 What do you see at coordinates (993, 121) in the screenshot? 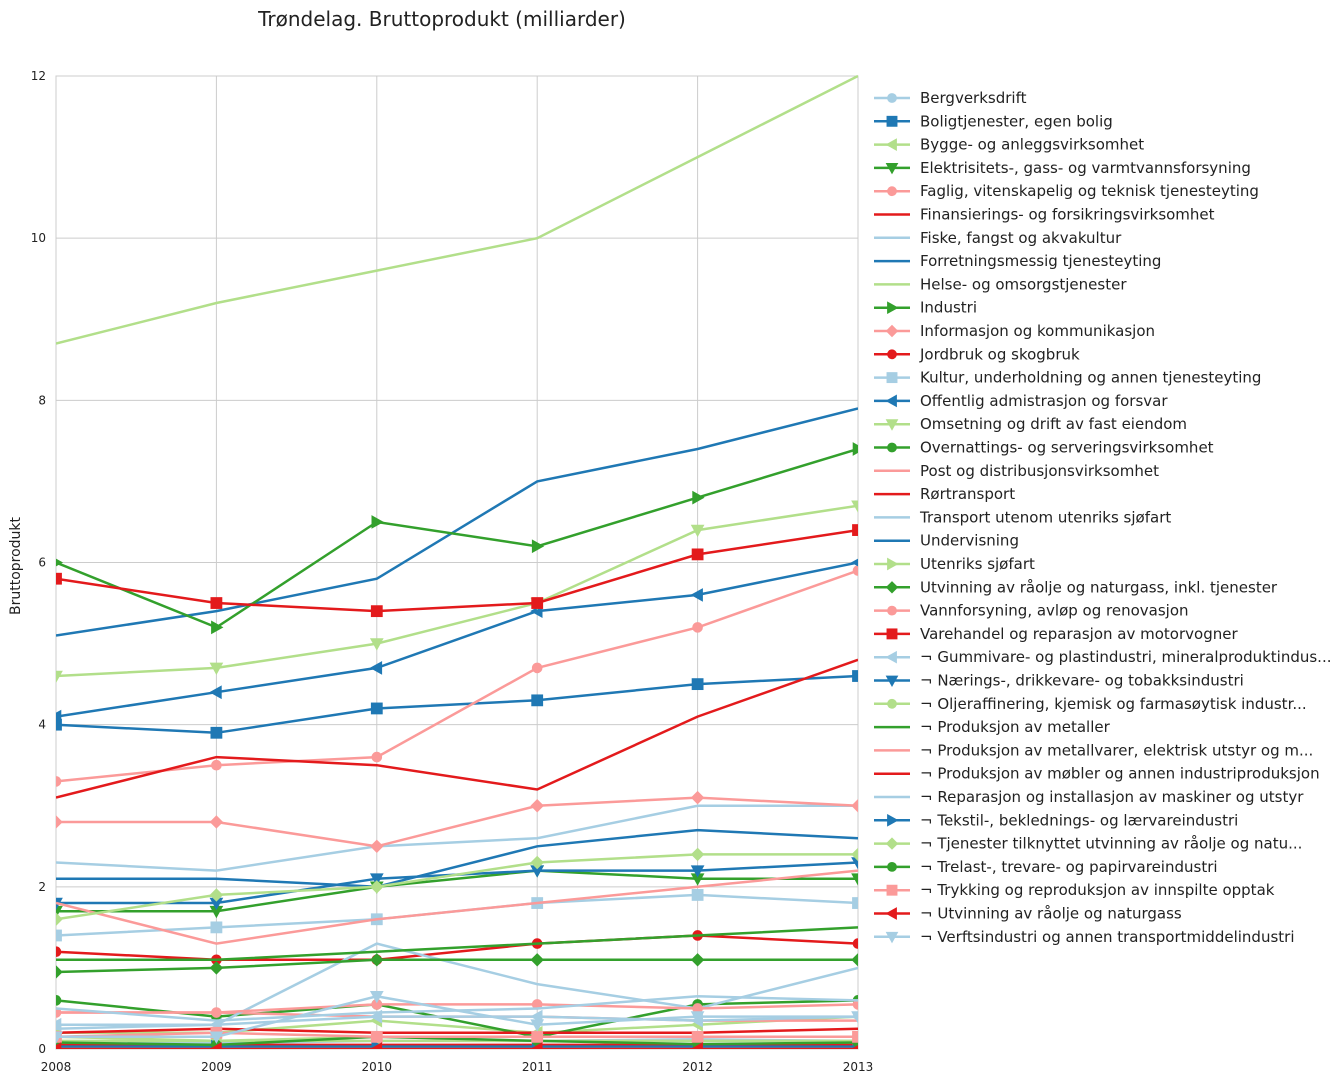
I see `legend-item: Boligtjenester, egen bolig` at bounding box center [993, 121].